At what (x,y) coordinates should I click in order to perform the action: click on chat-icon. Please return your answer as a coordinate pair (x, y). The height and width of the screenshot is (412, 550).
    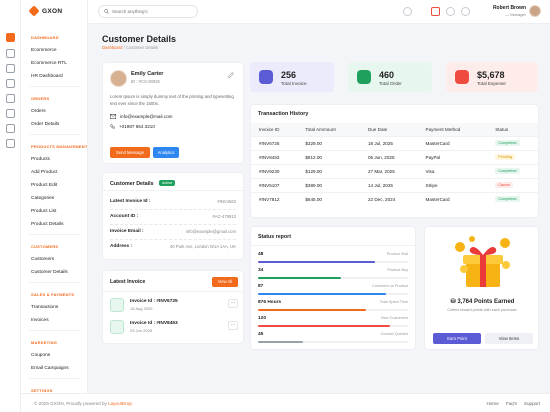
    Looking at the image, I should click on (10, 68).